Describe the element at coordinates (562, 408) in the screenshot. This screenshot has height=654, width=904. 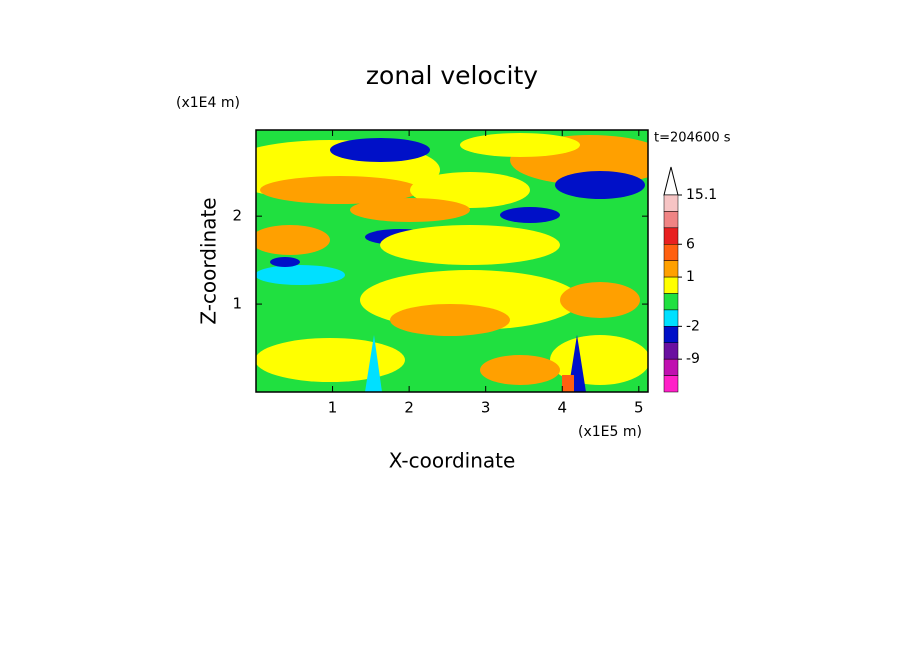
I see `x-tick-label: 4` at that location.